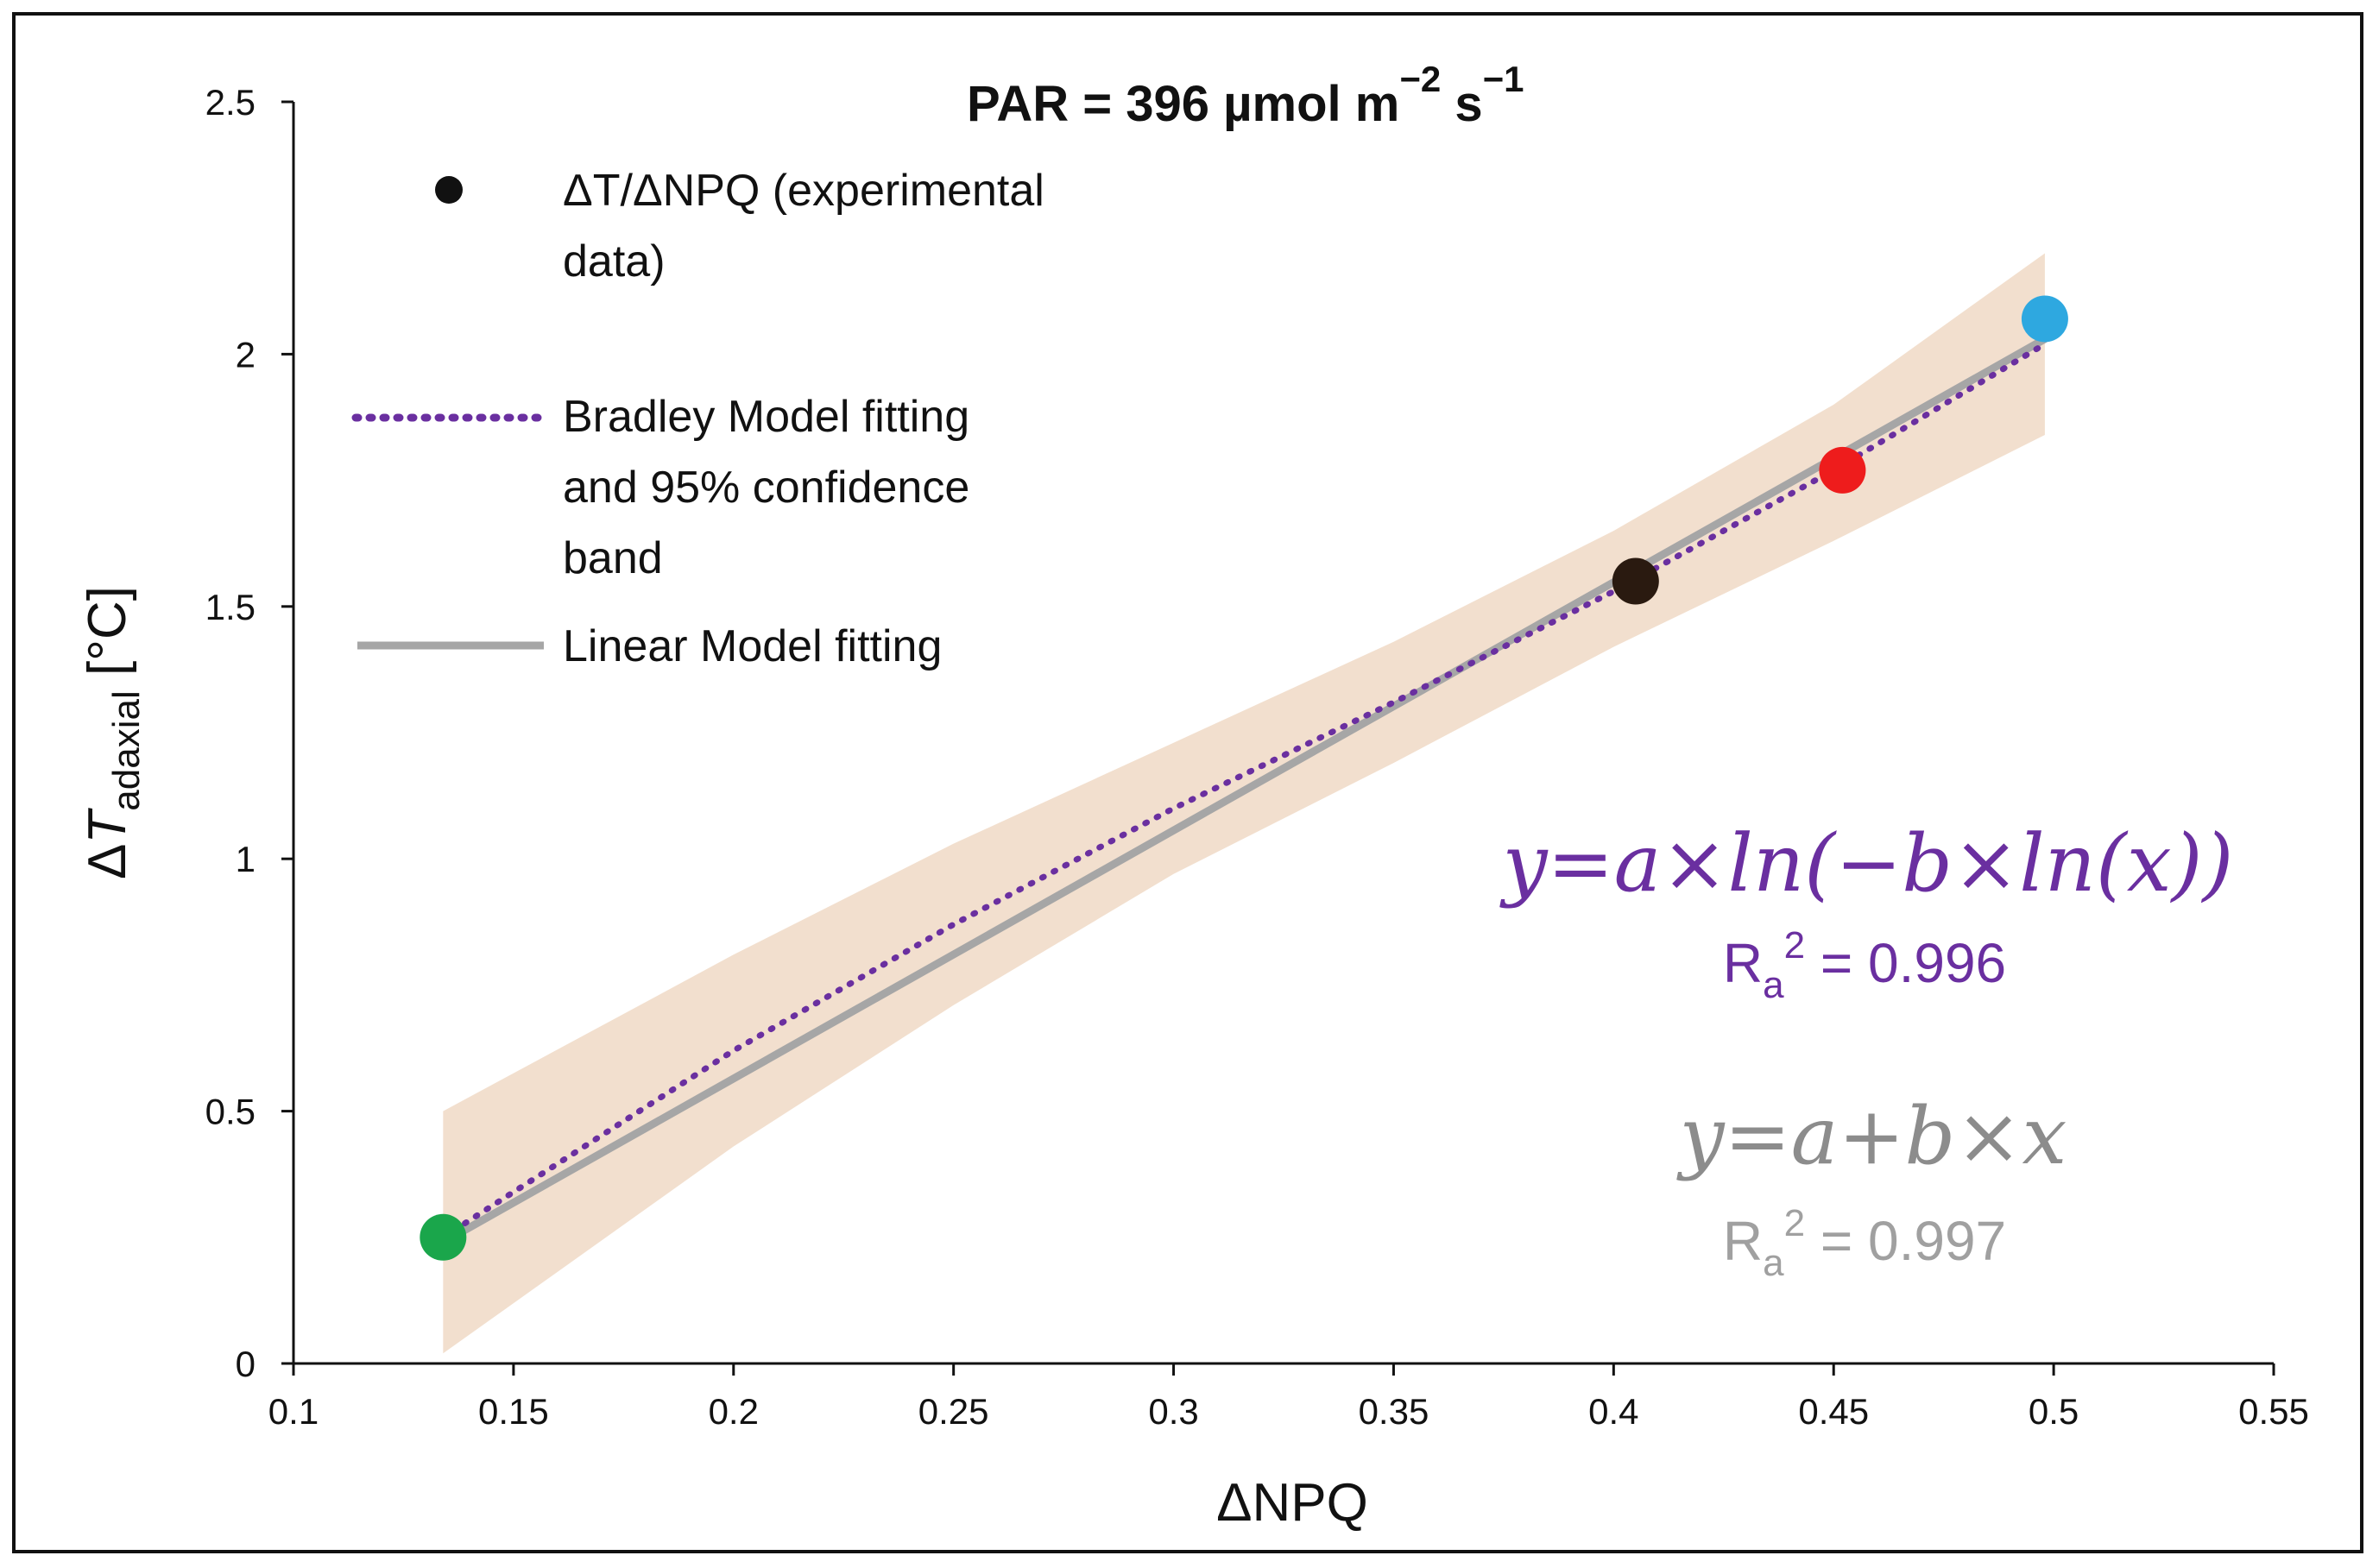 The height and width of the screenshot is (1568, 2379). Describe the element at coordinates (230, 102) in the screenshot. I see `y-tick-label: 2.5` at that location.